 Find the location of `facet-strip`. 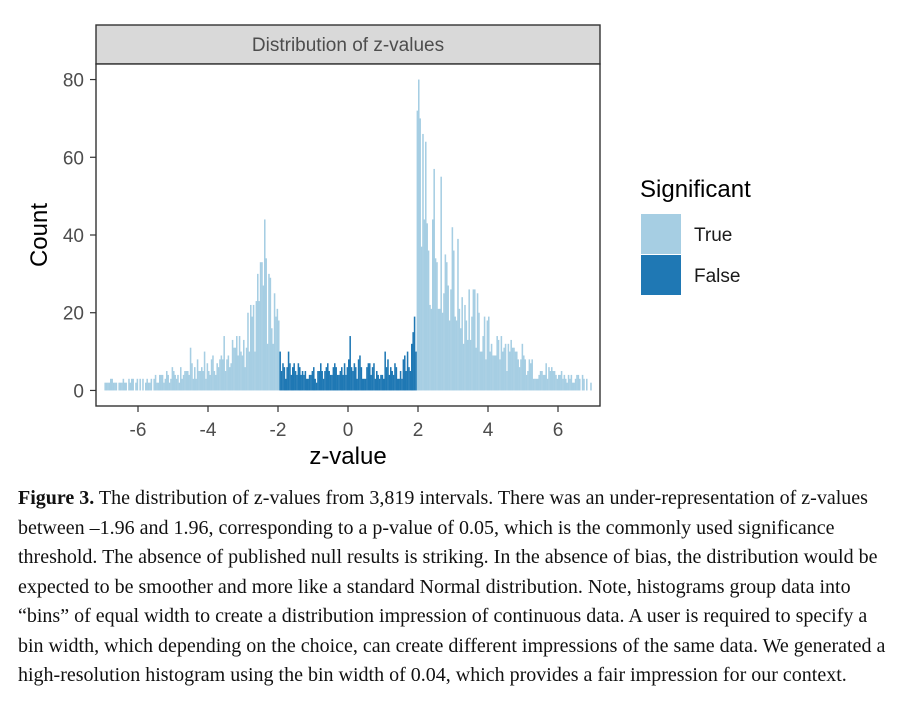

facet-strip is located at coordinates (348, 44).